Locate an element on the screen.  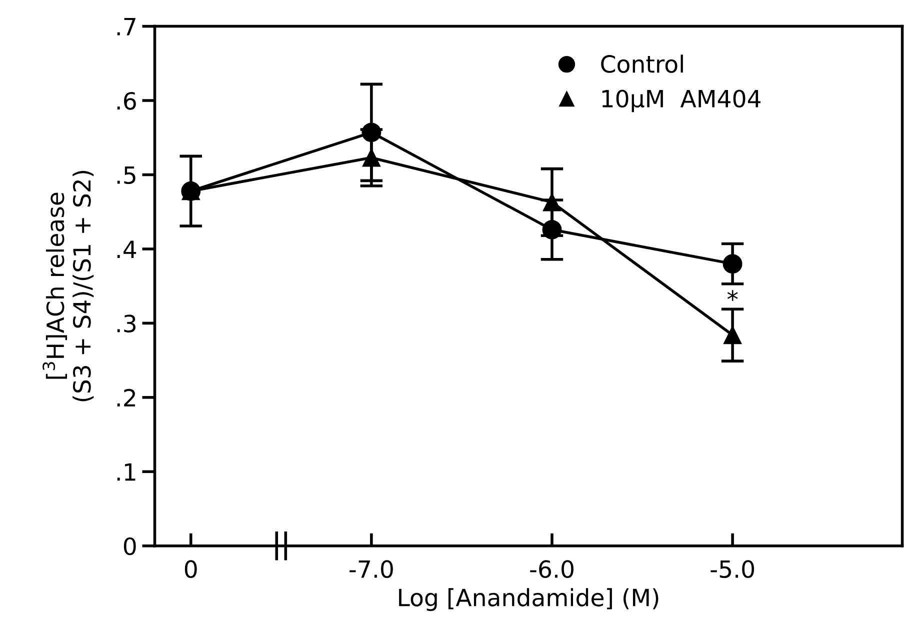
y-tick-label: .4 is located at coordinates (126, 249).